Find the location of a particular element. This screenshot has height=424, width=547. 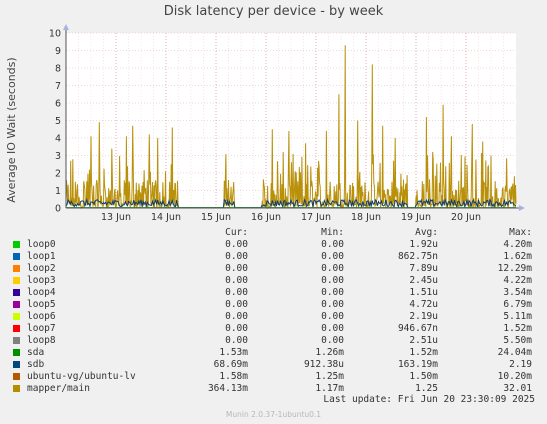

legend-avg: 1.92u is located at coordinates (423, 244).